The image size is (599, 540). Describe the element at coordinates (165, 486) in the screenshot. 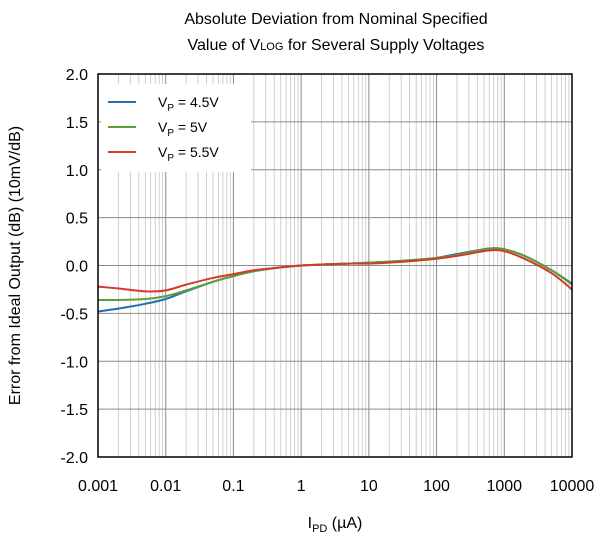

I see `x-tick-label: 0.01` at that location.